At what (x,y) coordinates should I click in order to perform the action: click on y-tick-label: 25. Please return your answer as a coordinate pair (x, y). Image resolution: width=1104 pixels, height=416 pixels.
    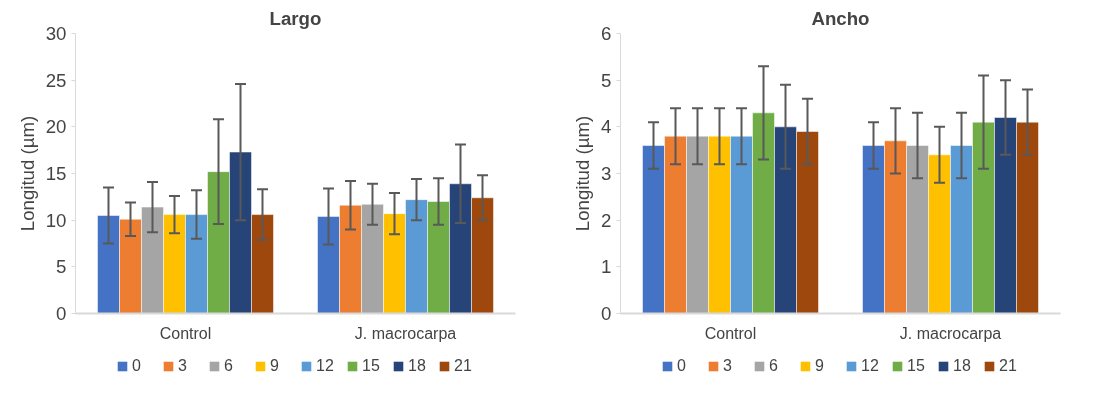
    Looking at the image, I should click on (56, 80).